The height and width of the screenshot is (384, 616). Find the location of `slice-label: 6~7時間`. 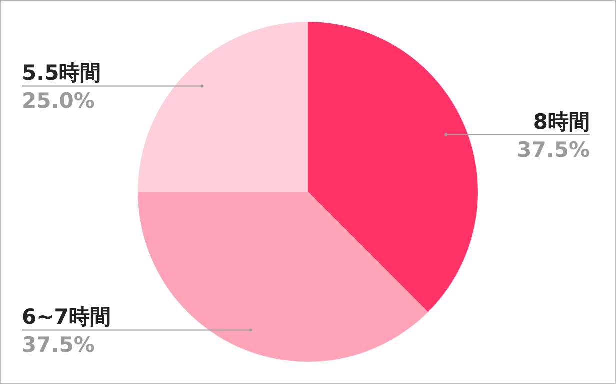

slice-label: 6~7時間 is located at coordinates (66, 317).